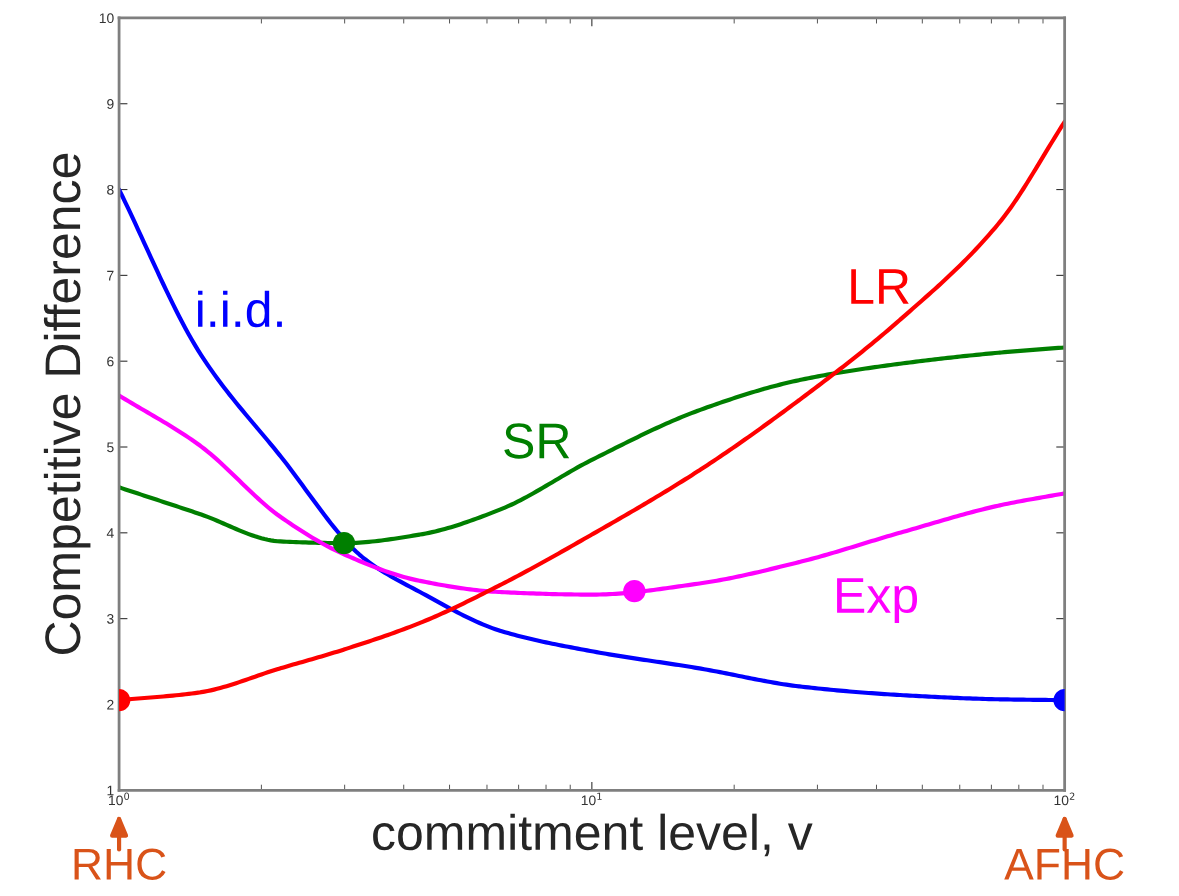 Image resolution: width=1179 pixels, height=896 pixels. What do you see at coordinates (593, 835) in the screenshot?
I see `x-axis-title: commitment level, v` at bounding box center [593, 835].